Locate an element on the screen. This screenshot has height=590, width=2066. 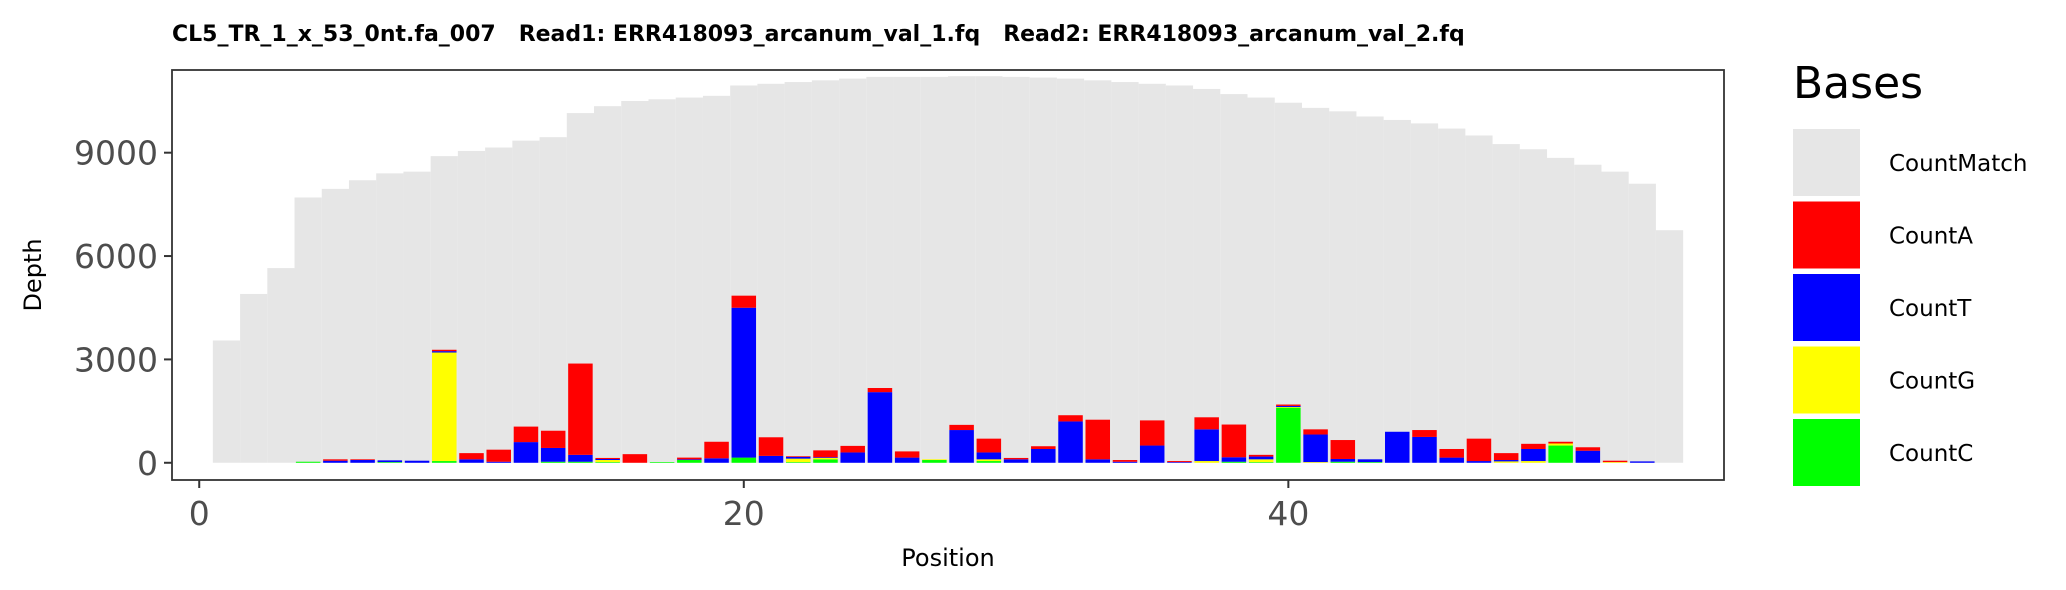
x-tick-label: 0 is located at coordinates (199, 513).